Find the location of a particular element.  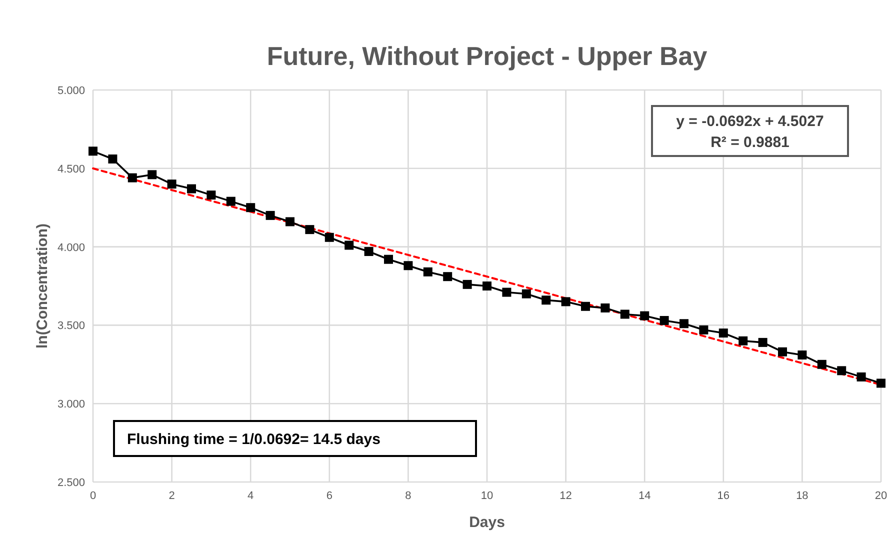

x-tick-label: 8 is located at coordinates (408, 496).